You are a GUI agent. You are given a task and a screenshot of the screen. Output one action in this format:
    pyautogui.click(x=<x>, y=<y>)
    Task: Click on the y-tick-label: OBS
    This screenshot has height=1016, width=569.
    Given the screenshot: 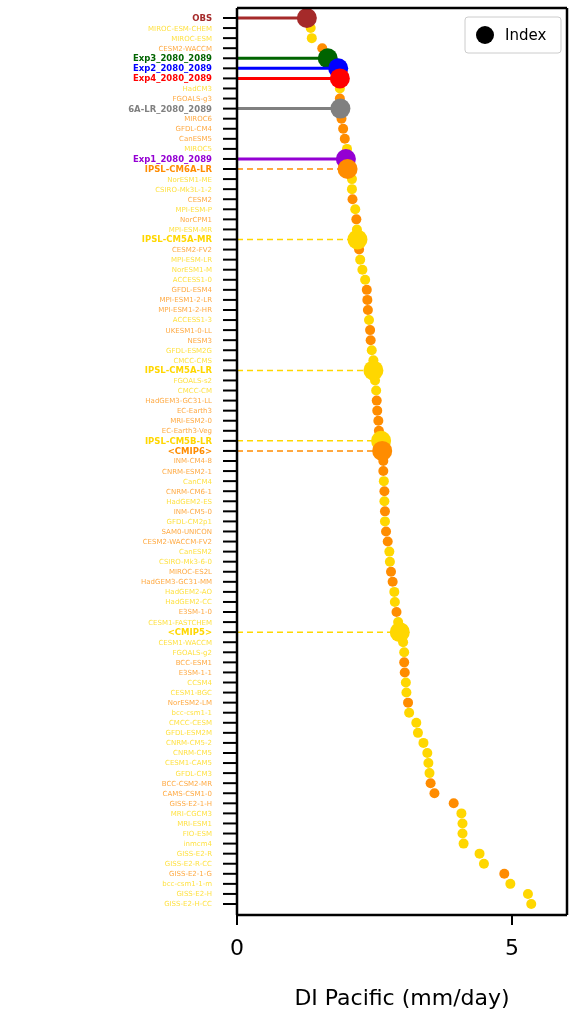 What is the action you would take?
    pyautogui.click(x=202, y=17)
    